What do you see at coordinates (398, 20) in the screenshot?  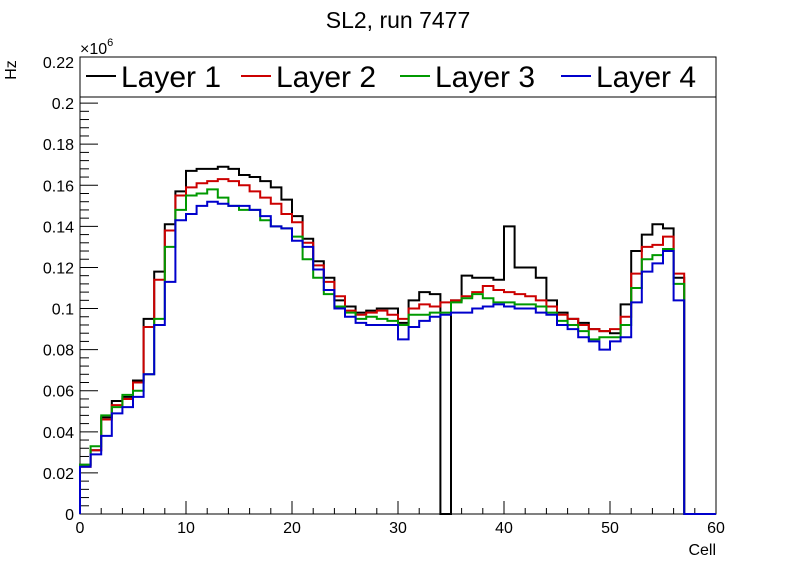 I see `chart-title: SL2, run 7477` at bounding box center [398, 20].